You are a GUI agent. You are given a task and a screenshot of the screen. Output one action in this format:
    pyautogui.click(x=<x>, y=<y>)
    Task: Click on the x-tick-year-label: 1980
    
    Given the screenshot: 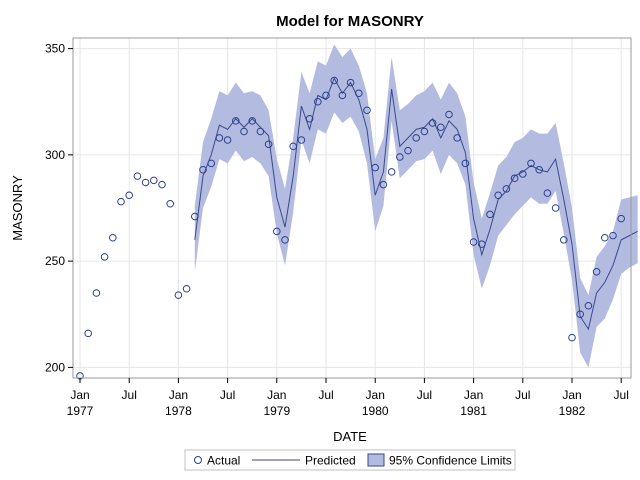 What is the action you would take?
    pyautogui.click(x=375, y=411)
    